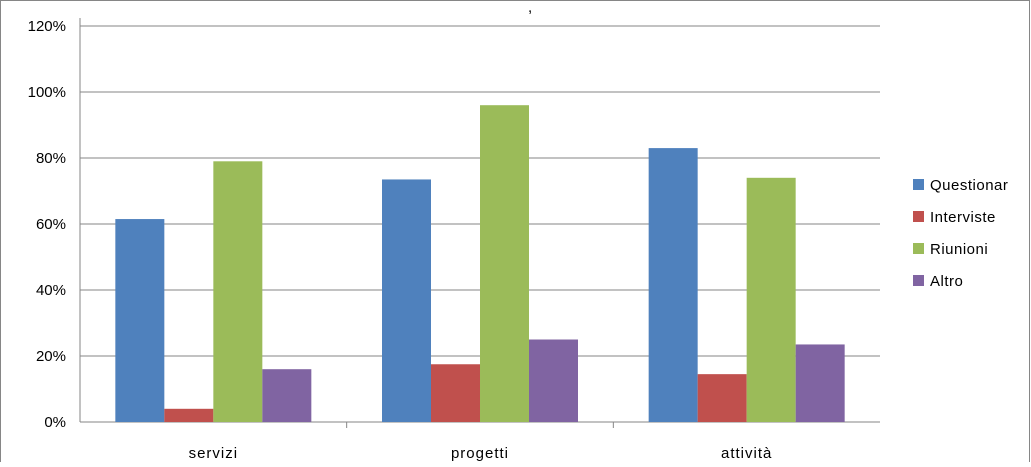  Describe the element at coordinates (960, 233) in the screenshot. I see `legend: Questionar Interviste Riunioni Altro` at that location.